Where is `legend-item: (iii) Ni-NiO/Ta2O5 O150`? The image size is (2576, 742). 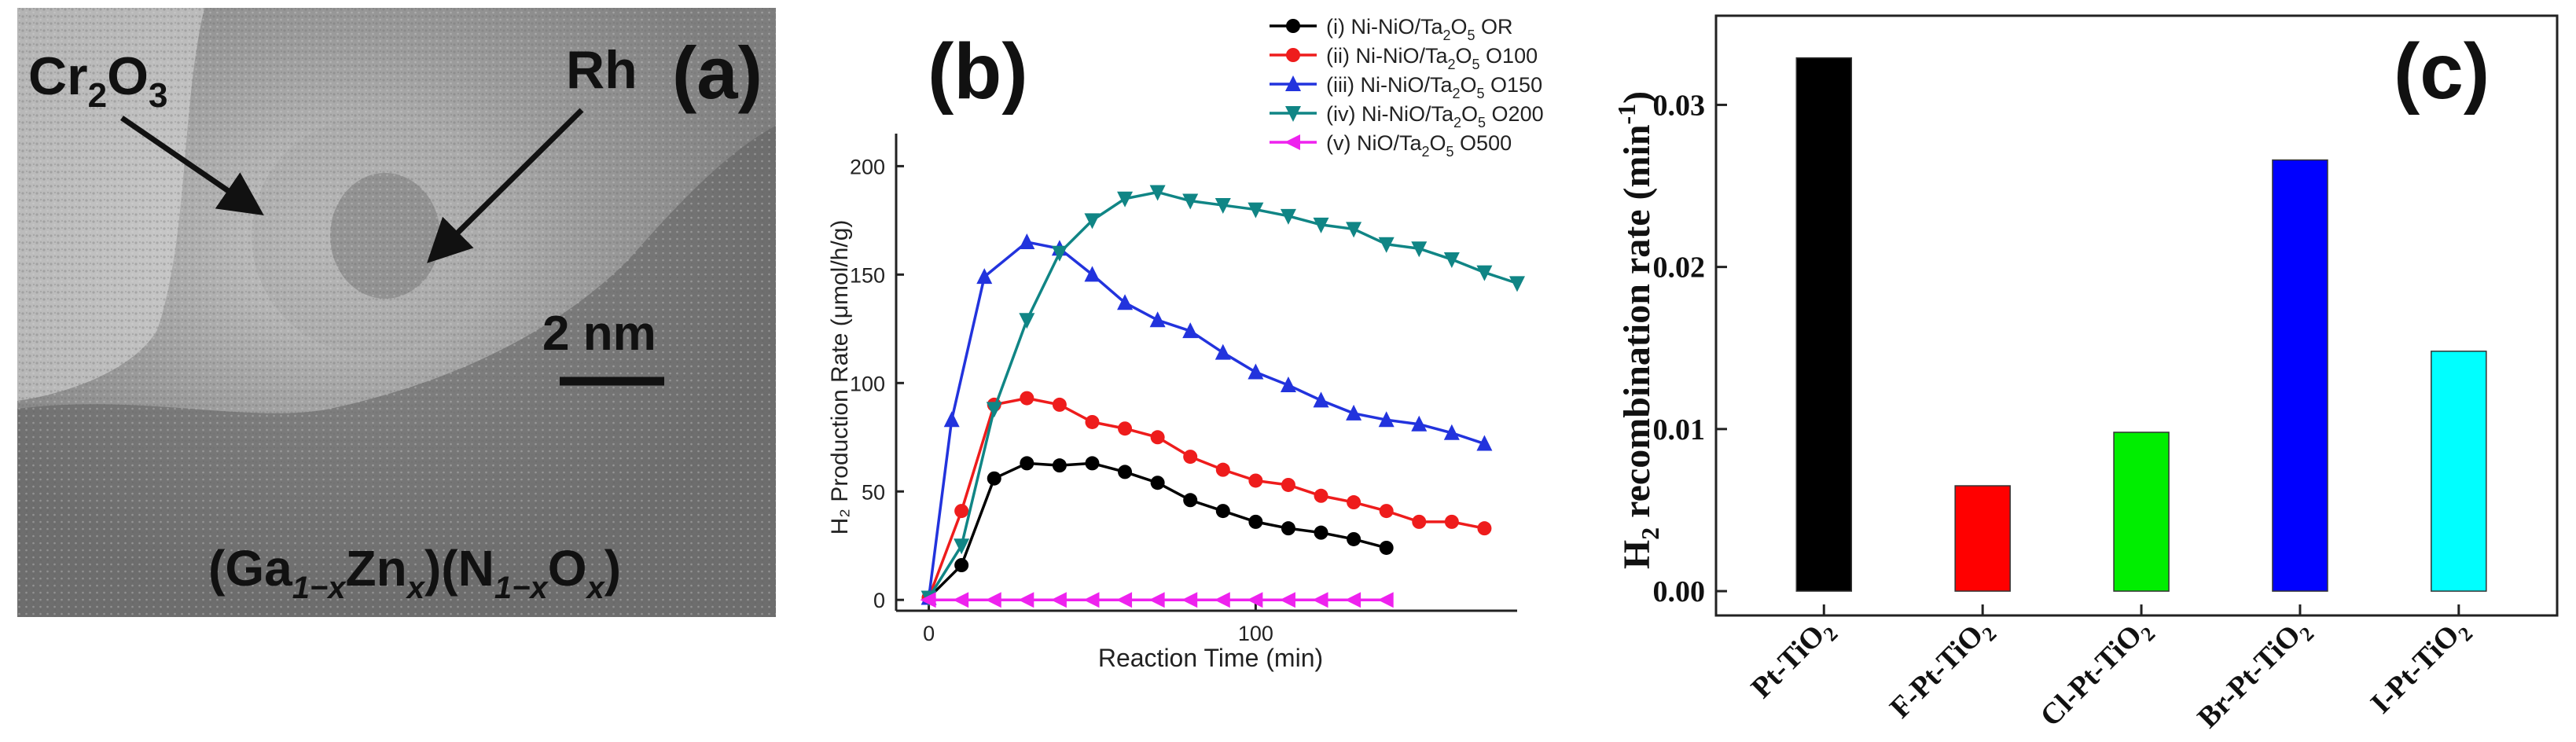 legend-item: (iii) Ni-NiO/Ta2O5 O150 is located at coordinates (1406, 87).